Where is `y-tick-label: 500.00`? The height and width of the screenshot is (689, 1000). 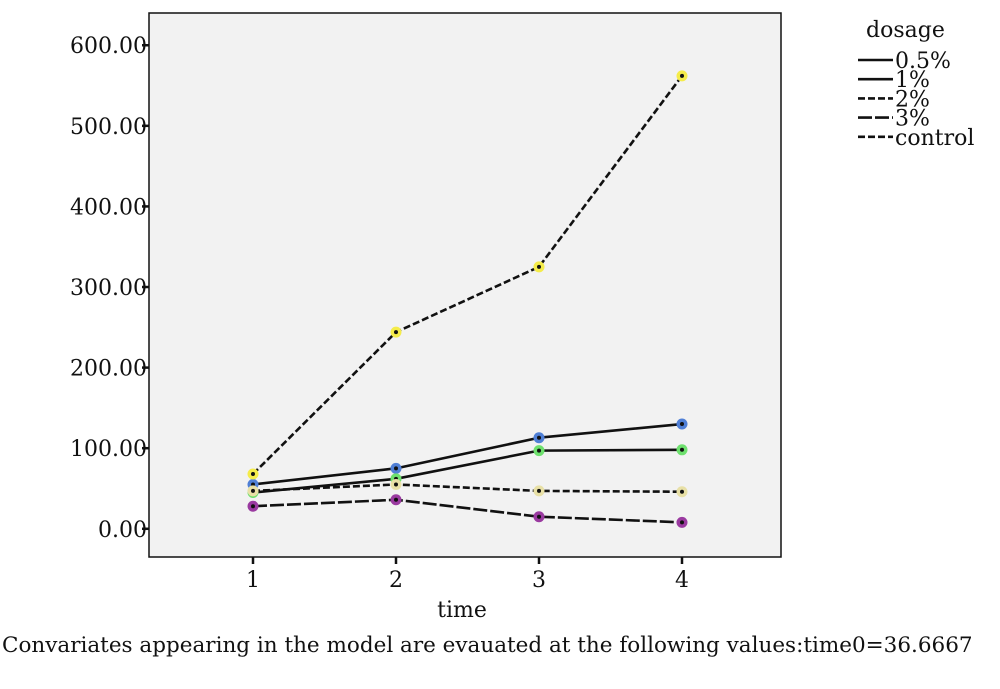
y-tick-label: 500.00 is located at coordinates (108, 127).